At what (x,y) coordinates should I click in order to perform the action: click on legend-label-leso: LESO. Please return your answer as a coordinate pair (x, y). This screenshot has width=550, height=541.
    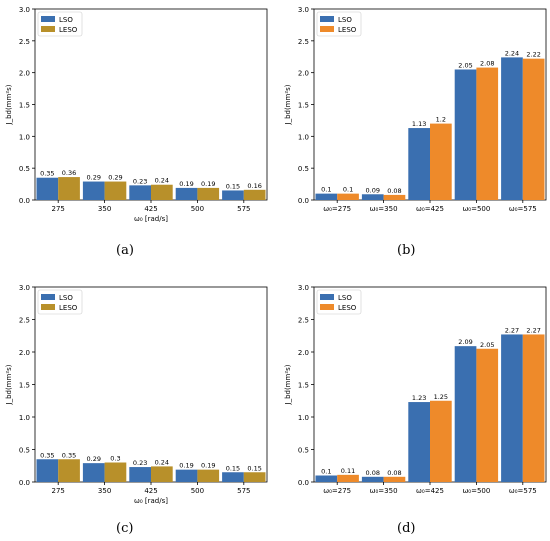
    Looking at the image, I should click on (68, 30).